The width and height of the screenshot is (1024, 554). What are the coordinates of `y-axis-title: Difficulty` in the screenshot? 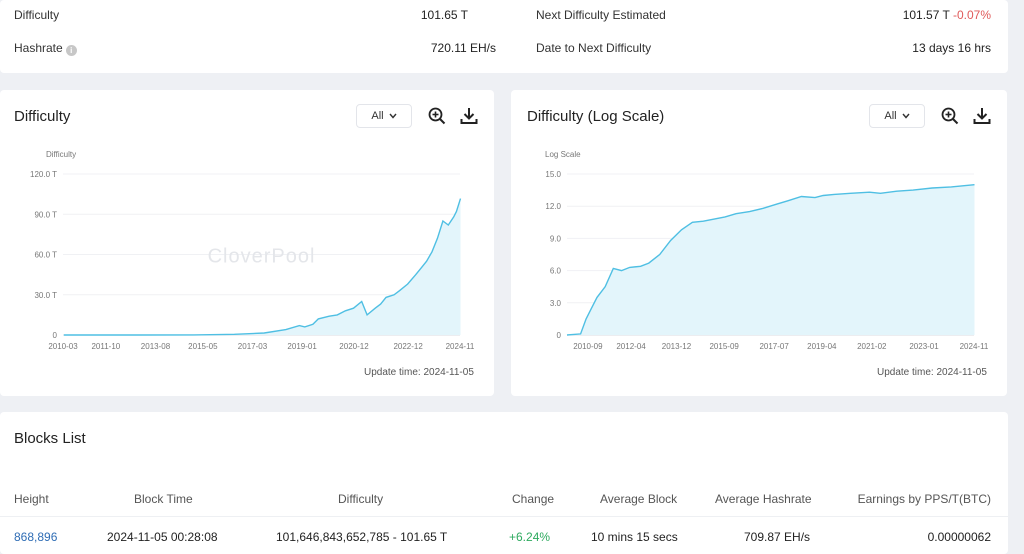 It's located at (61, 154).